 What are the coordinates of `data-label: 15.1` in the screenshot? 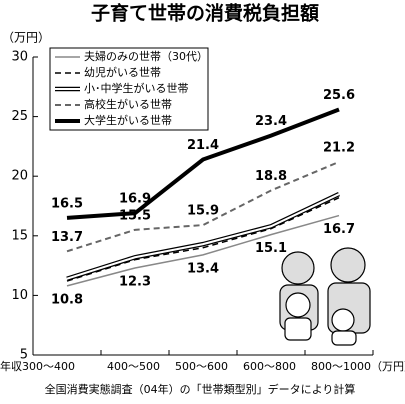 It's located at (271, 248).